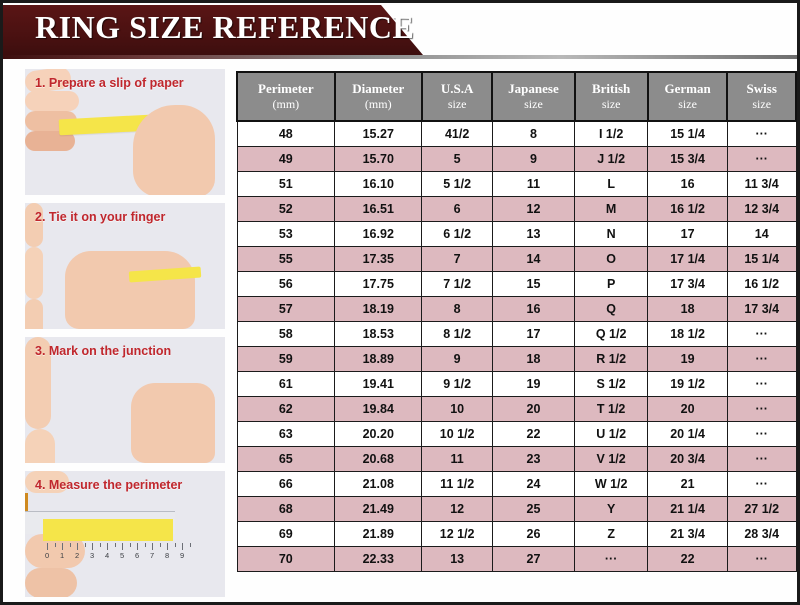 The image size is (800, 605). I want to click on table-cell-perimeter: 70, so click(286, 559).